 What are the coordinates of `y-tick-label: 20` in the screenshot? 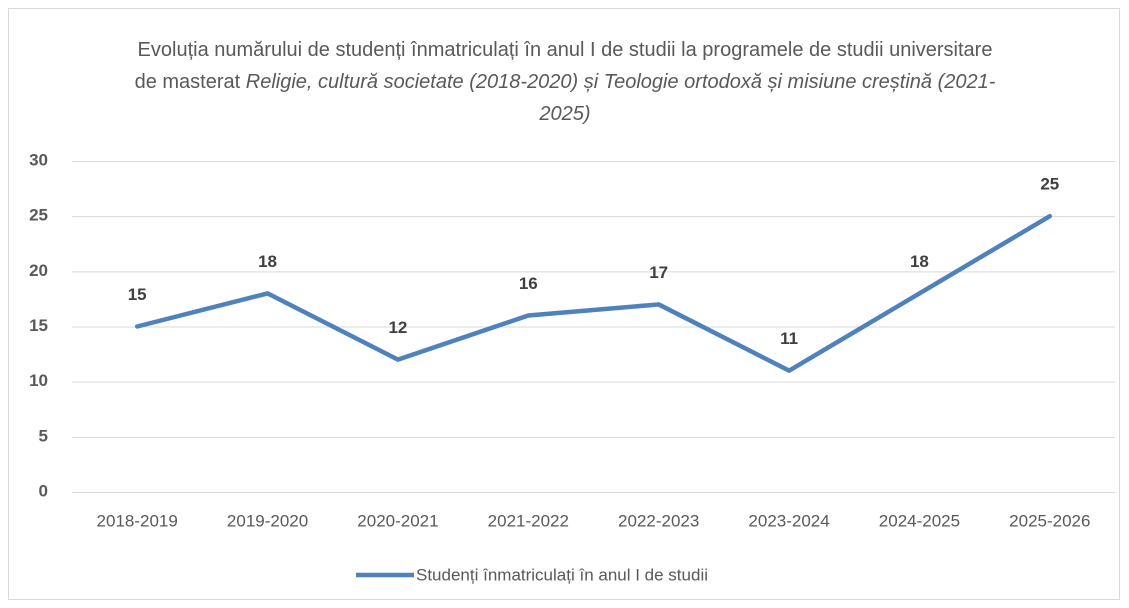 It's located at (38, 270).